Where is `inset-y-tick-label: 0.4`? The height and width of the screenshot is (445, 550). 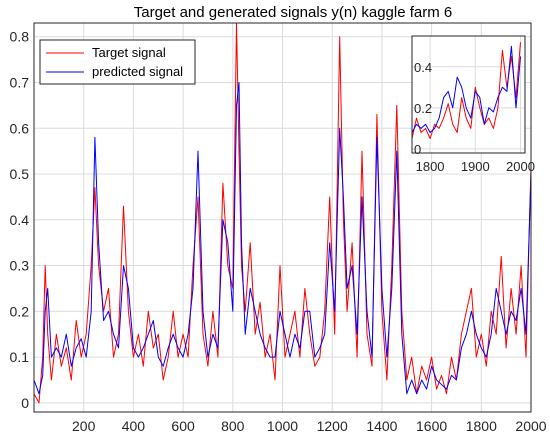 inset-y-tick-label: 0.4 is located at coordinates (423, 67).